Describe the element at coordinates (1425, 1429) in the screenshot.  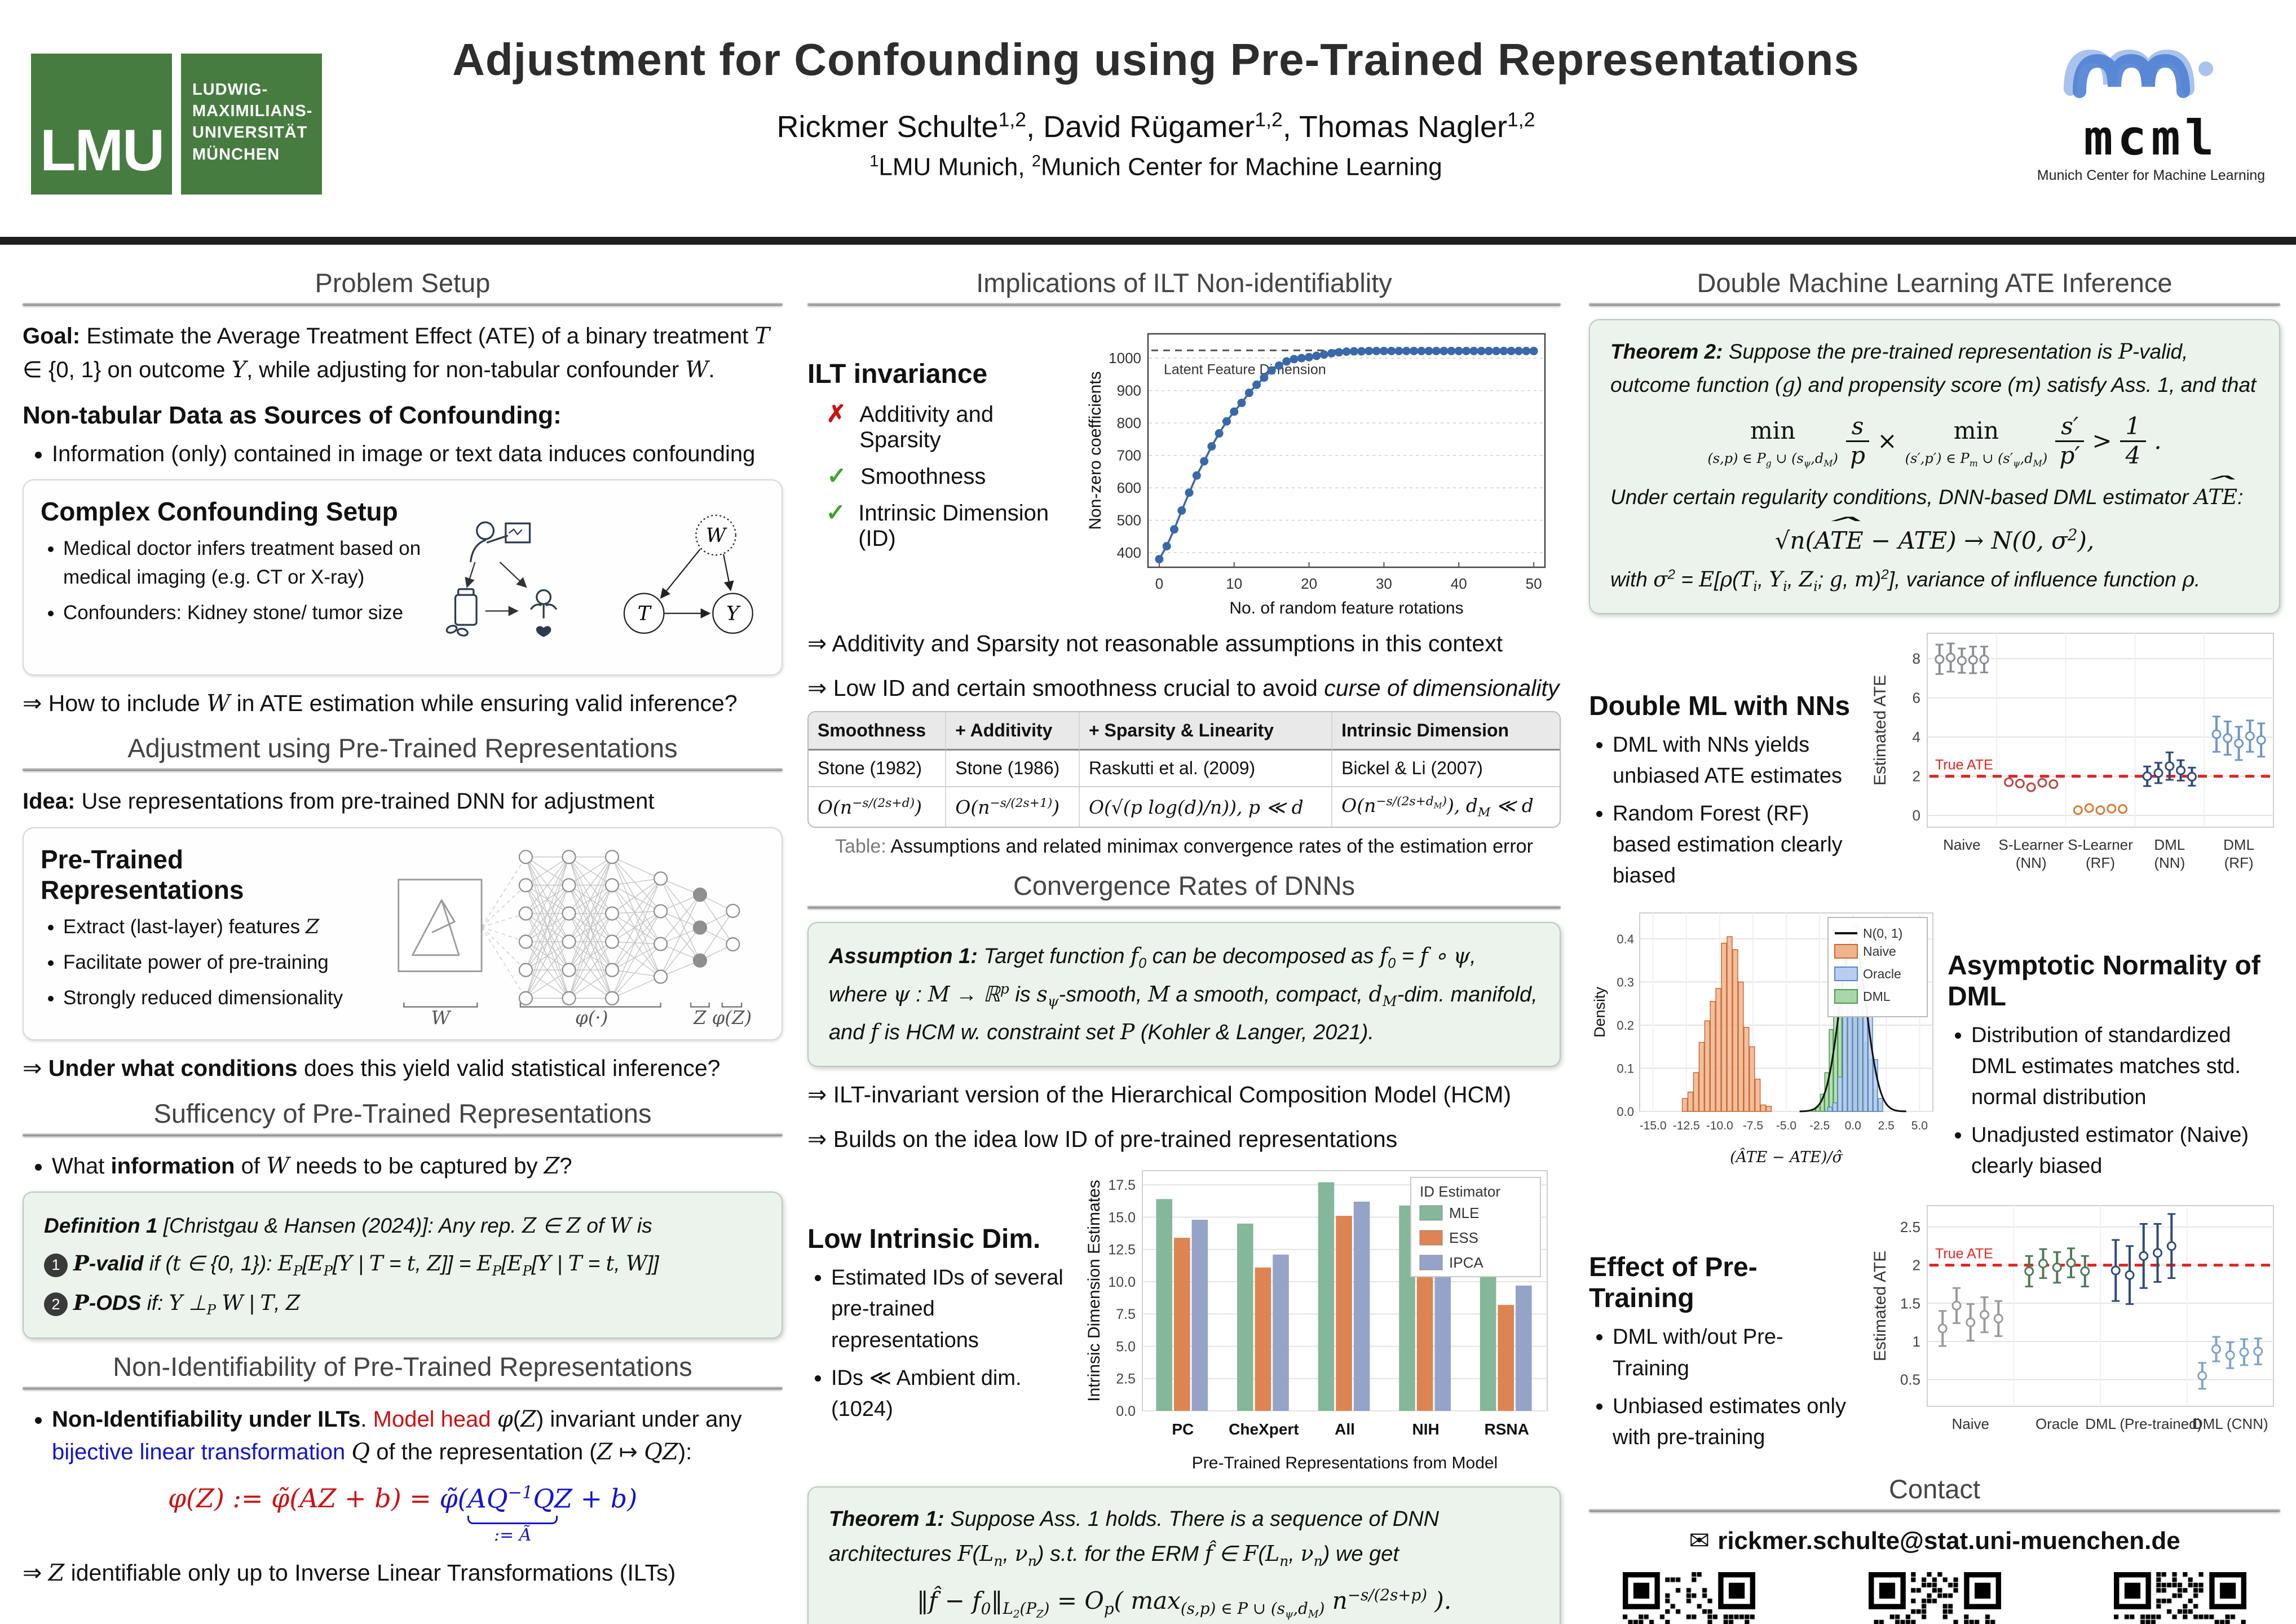
I see `svg-text: NIH` at that location.